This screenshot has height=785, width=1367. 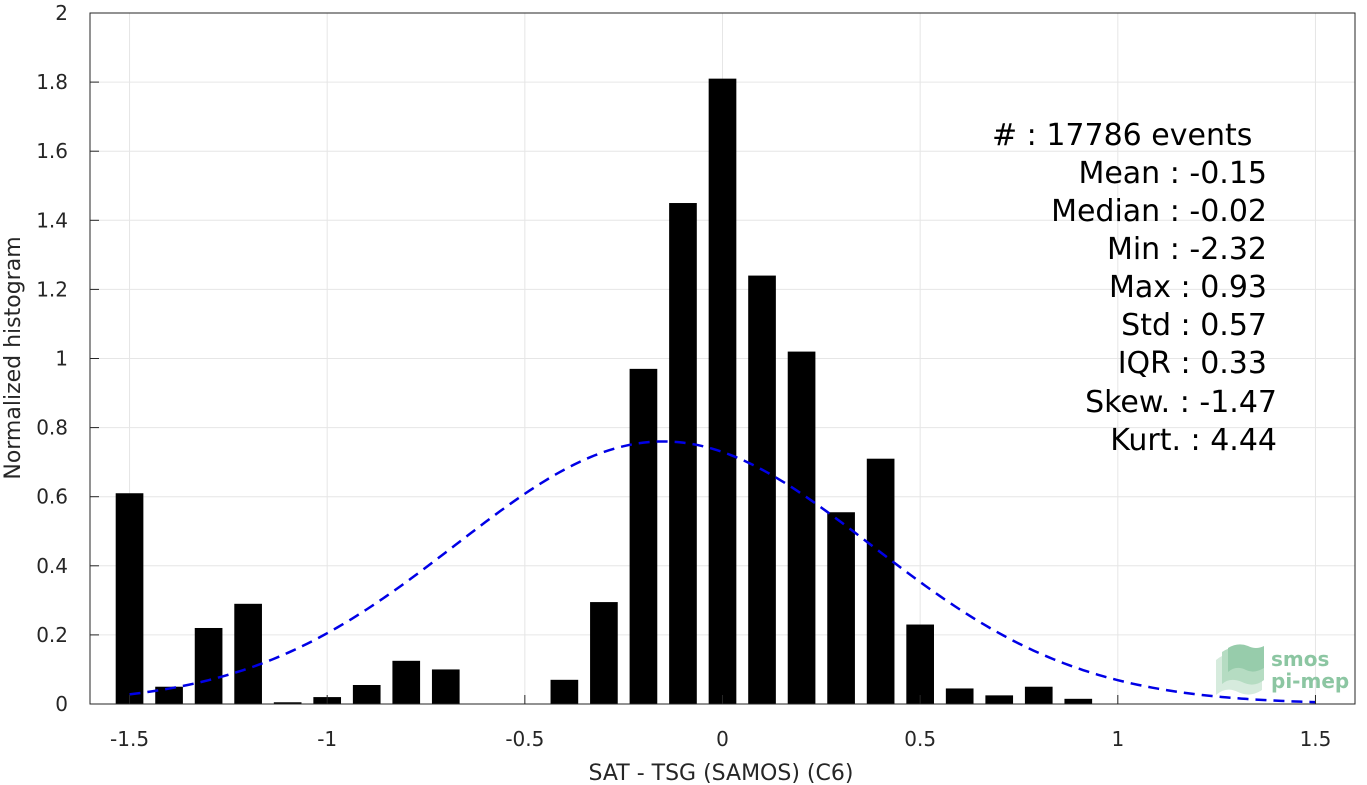 I want to click on stat-iqr: IQR : 0.33, so click(x=1192, y=363).